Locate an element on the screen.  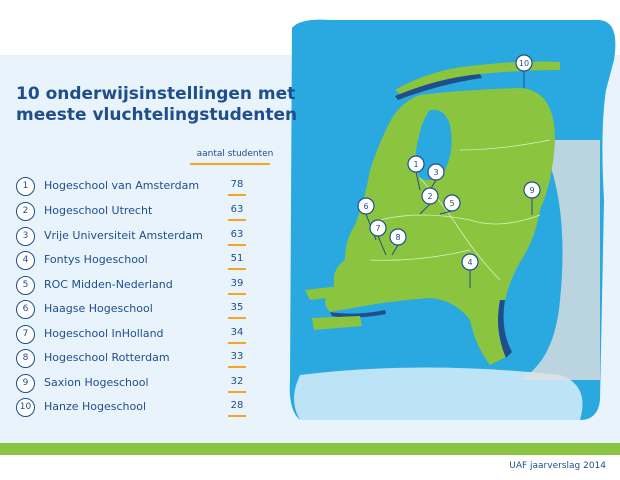
list-item: 9 Saxion Hogeschool 32 is located at coordinates (136, 385).